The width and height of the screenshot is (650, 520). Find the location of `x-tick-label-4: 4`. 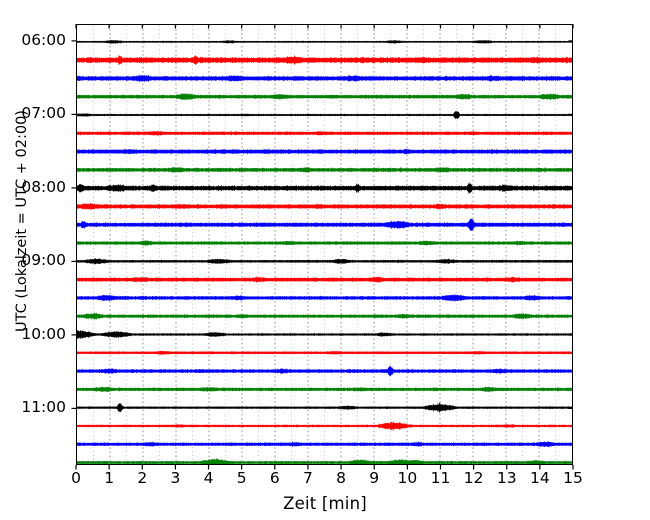

x-tick-label-4: 4 is located at coordinates (208, 478).